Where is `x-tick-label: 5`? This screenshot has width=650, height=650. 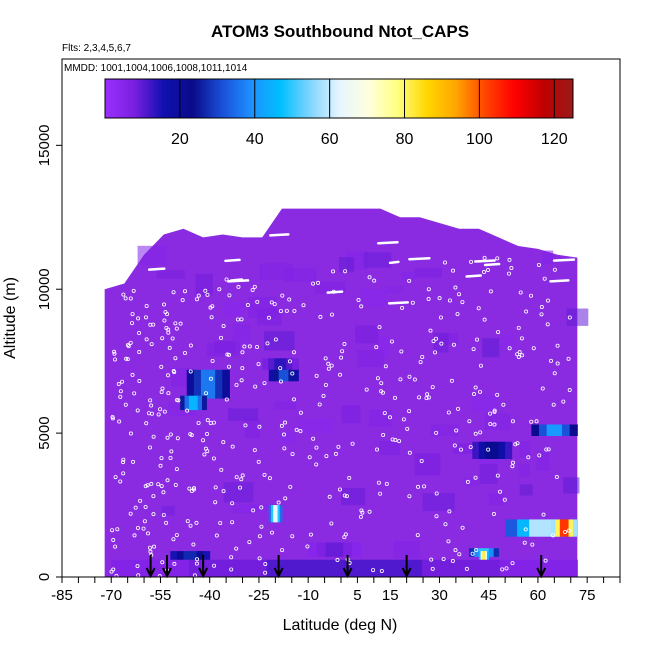 x-tick-label: 5 is located at coordinates (357, 595).